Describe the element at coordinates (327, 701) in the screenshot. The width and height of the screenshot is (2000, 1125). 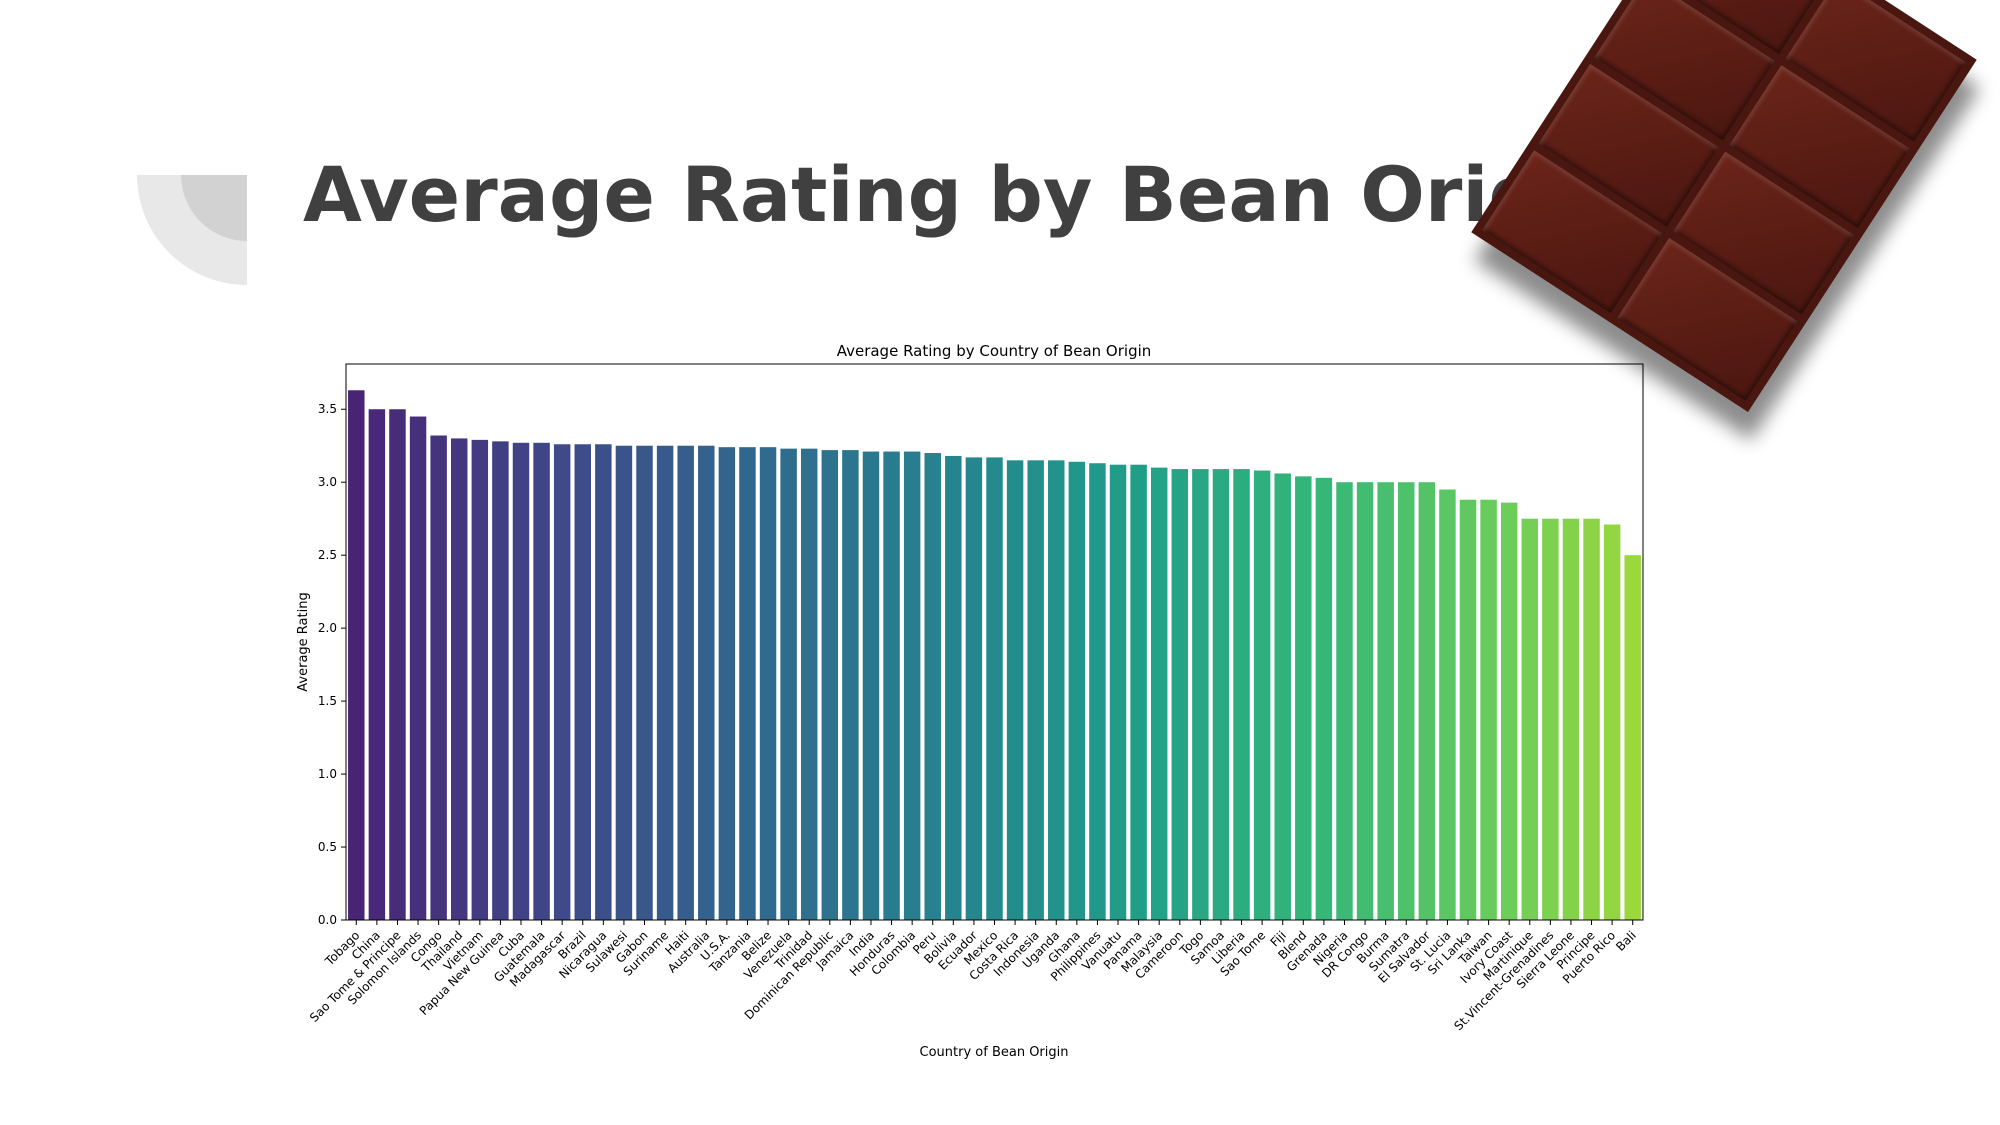
I see `y-tick-label: 1.5` at that location.